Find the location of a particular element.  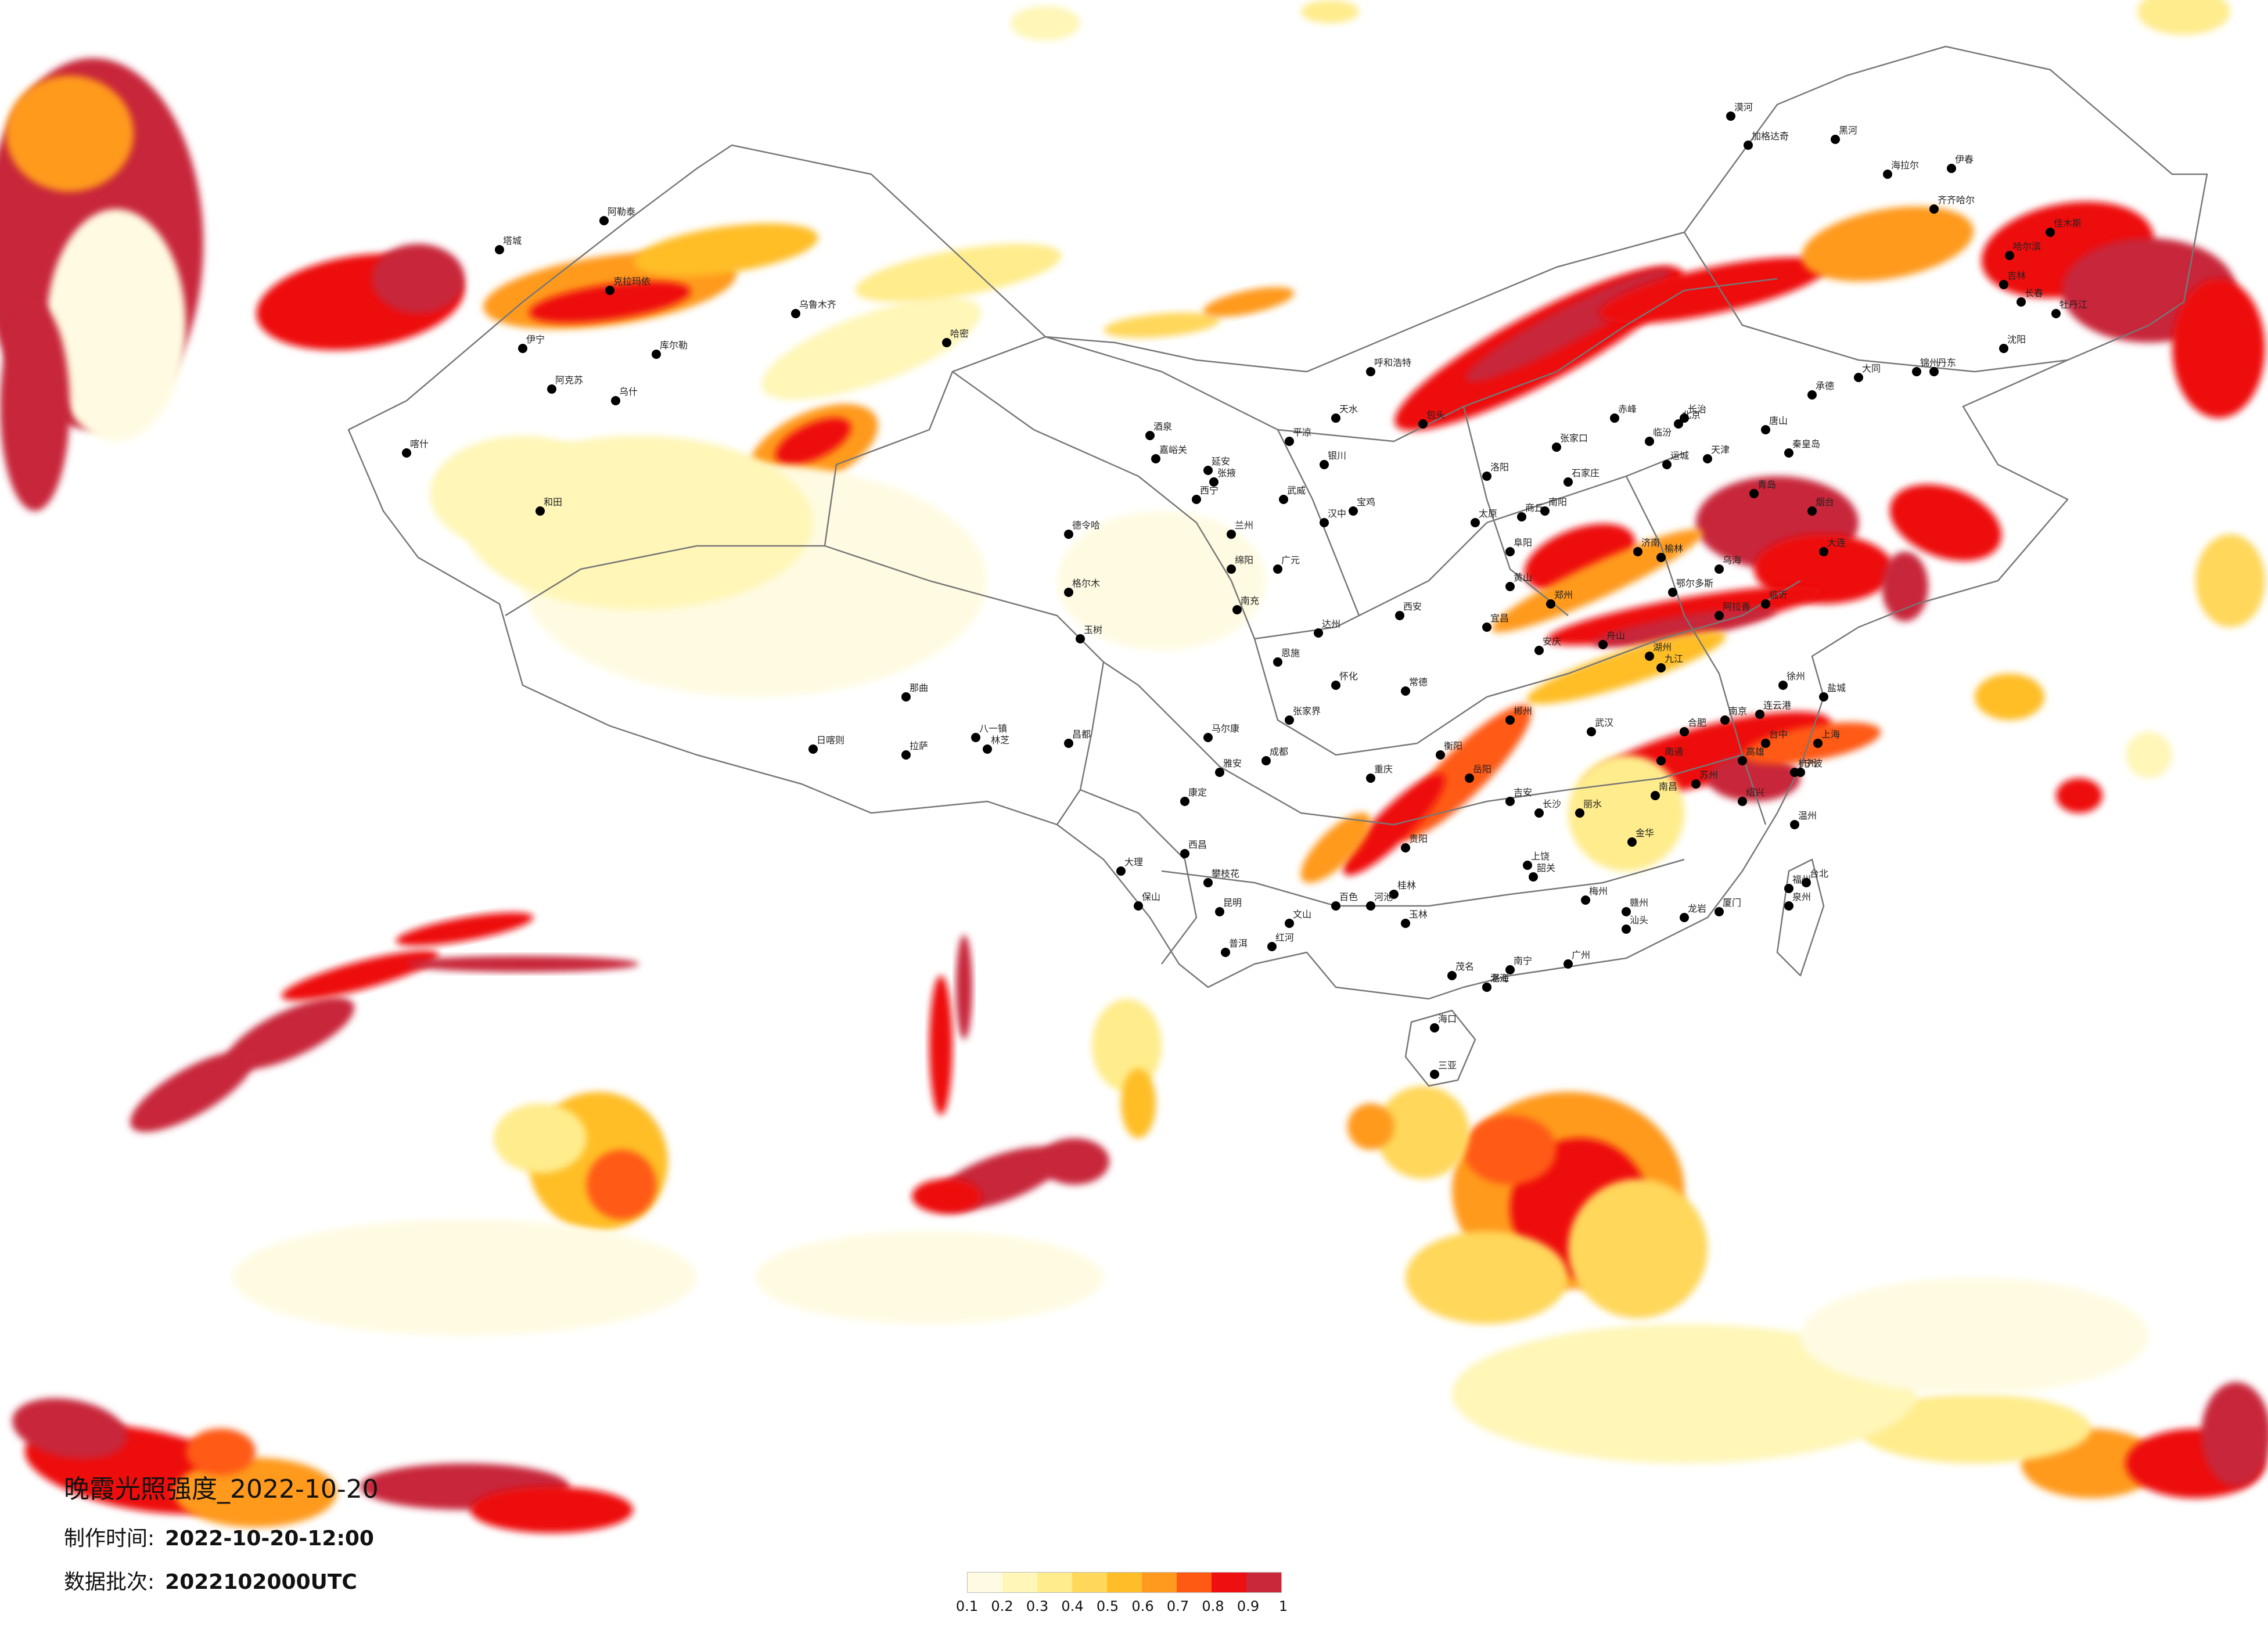

hainan-outline is located at coordinates (1440, 1048).